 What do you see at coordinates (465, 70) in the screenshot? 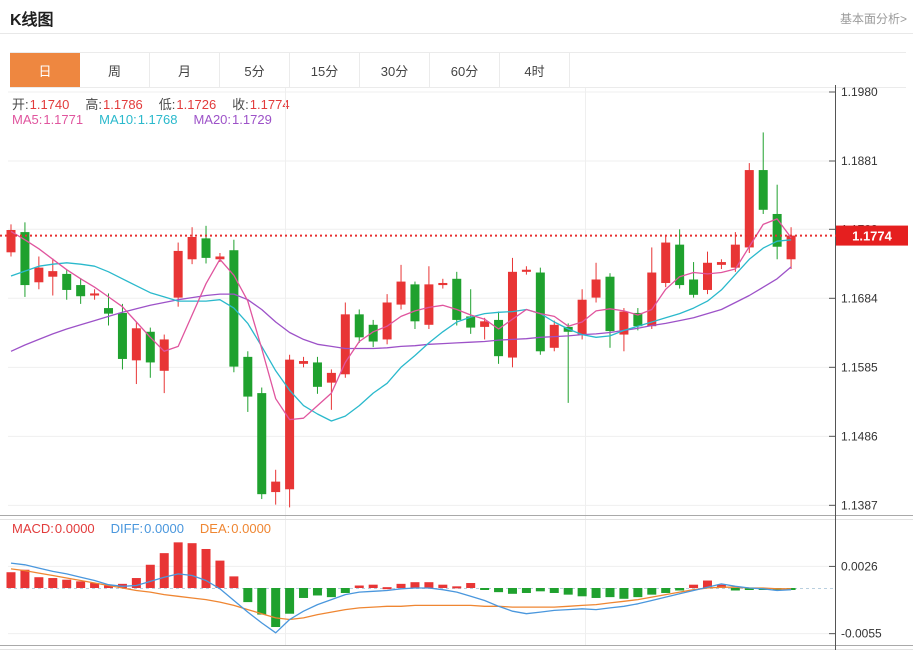
I see `tab-60分: 60分` at bounding box center [465, 70].